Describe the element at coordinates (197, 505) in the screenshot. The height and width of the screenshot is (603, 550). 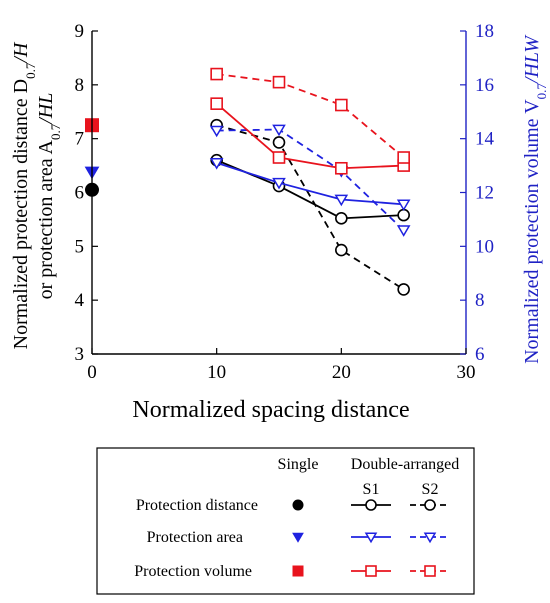
I see `legend-label-distance: Protection distance` at that location.